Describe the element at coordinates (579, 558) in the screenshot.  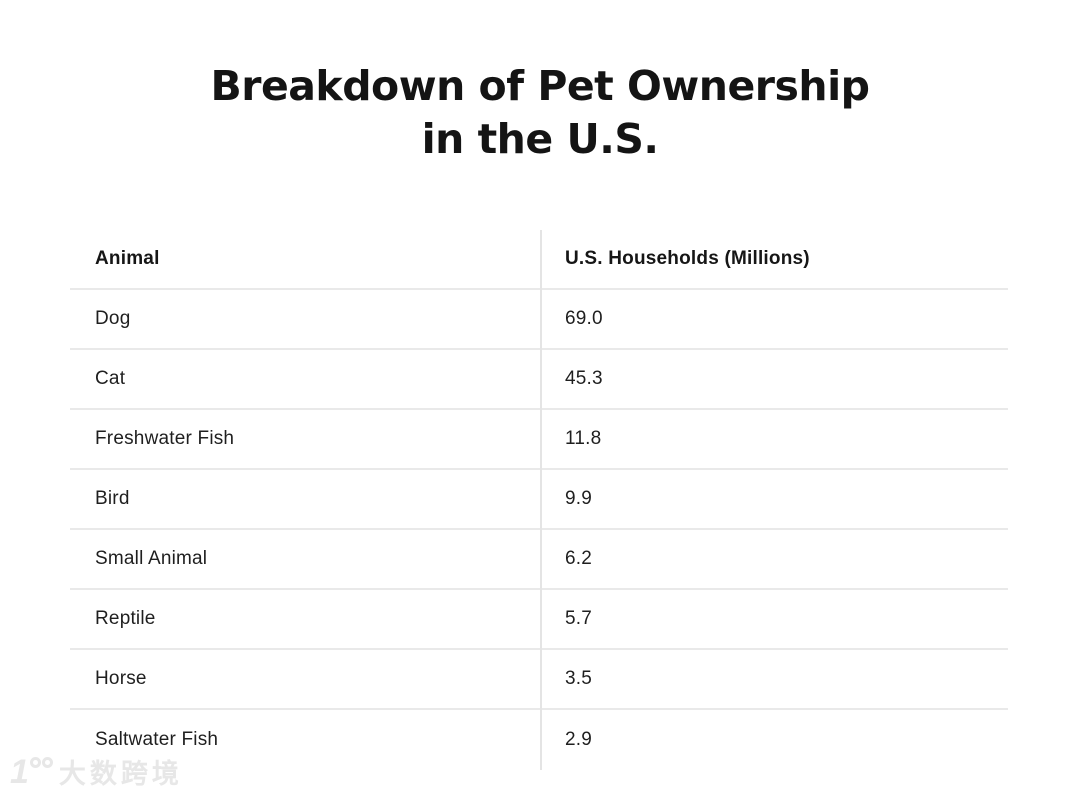
I see `households-cell: 6.2` at that location.